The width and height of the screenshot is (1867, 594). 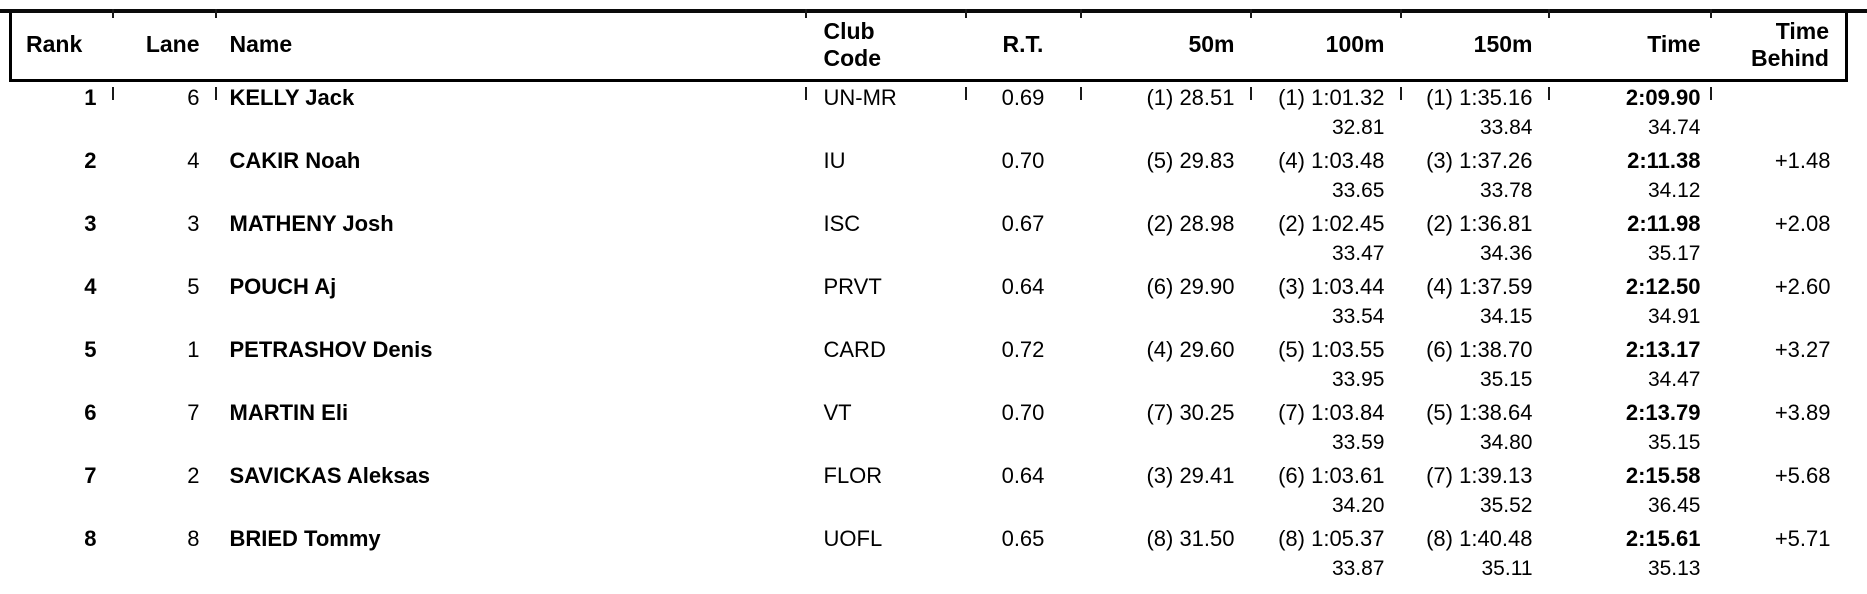 What do you see at coordinates (1023, 349) in the screenshot?
I see `reaction-time-cell: 0.72` at bounding box center [1023, 349].